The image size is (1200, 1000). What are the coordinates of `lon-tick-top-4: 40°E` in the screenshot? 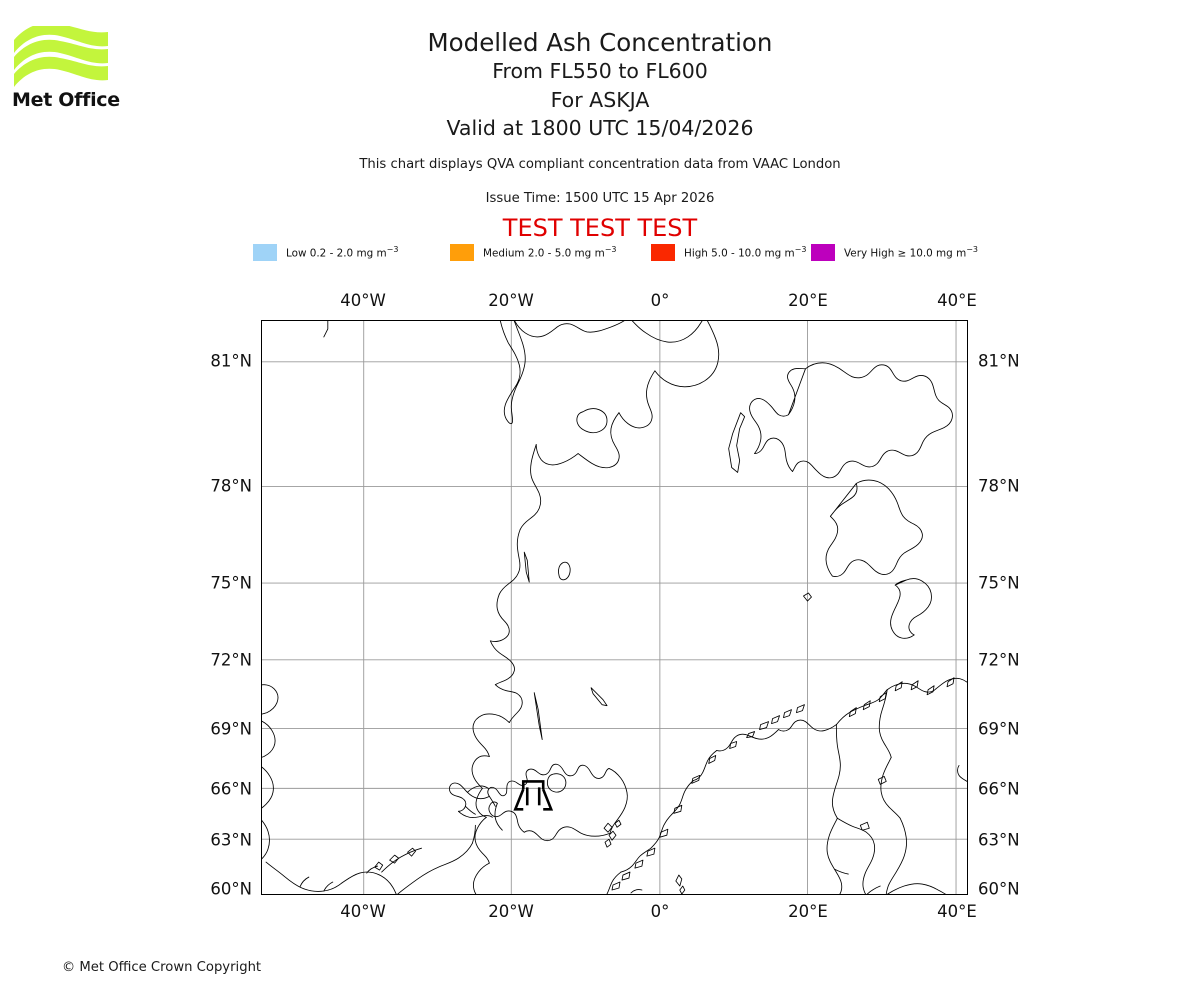 It's located at (957, 300).